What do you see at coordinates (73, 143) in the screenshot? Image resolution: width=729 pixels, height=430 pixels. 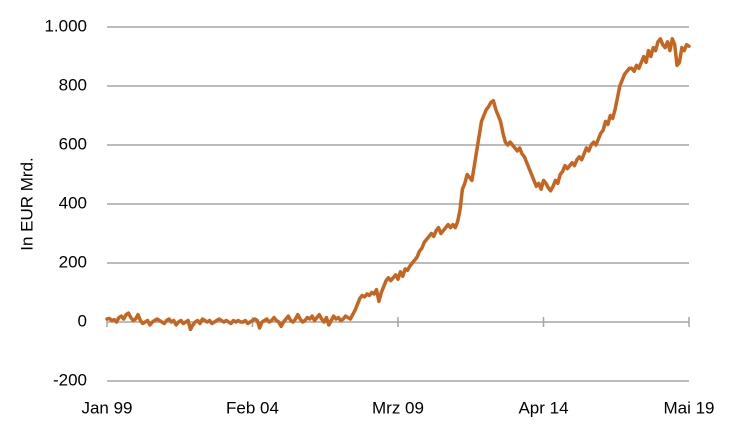 I see `y-tick-label: 600` at bounding box center [73, 143].